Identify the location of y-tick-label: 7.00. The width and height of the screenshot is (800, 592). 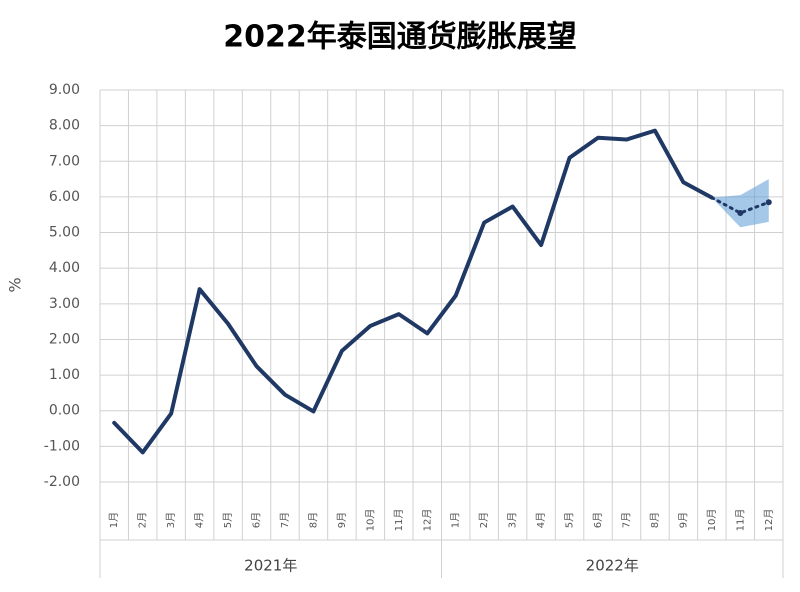
(64, 161).